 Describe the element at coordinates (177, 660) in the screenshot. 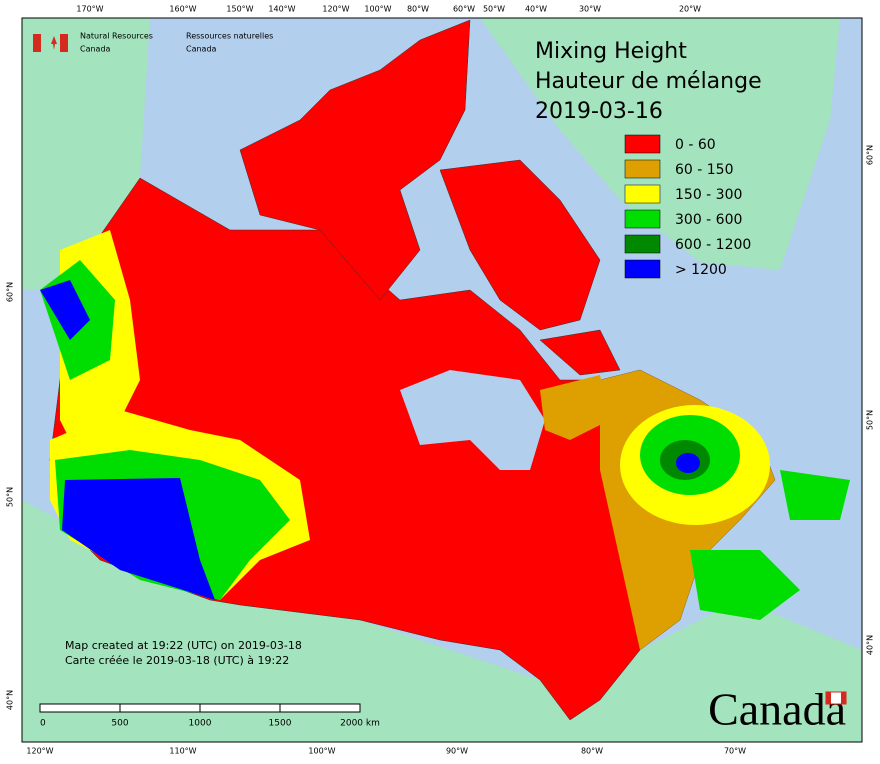

I see `note: Carte créée le 2019-03-18 (UTC) à 19:22` at that location.